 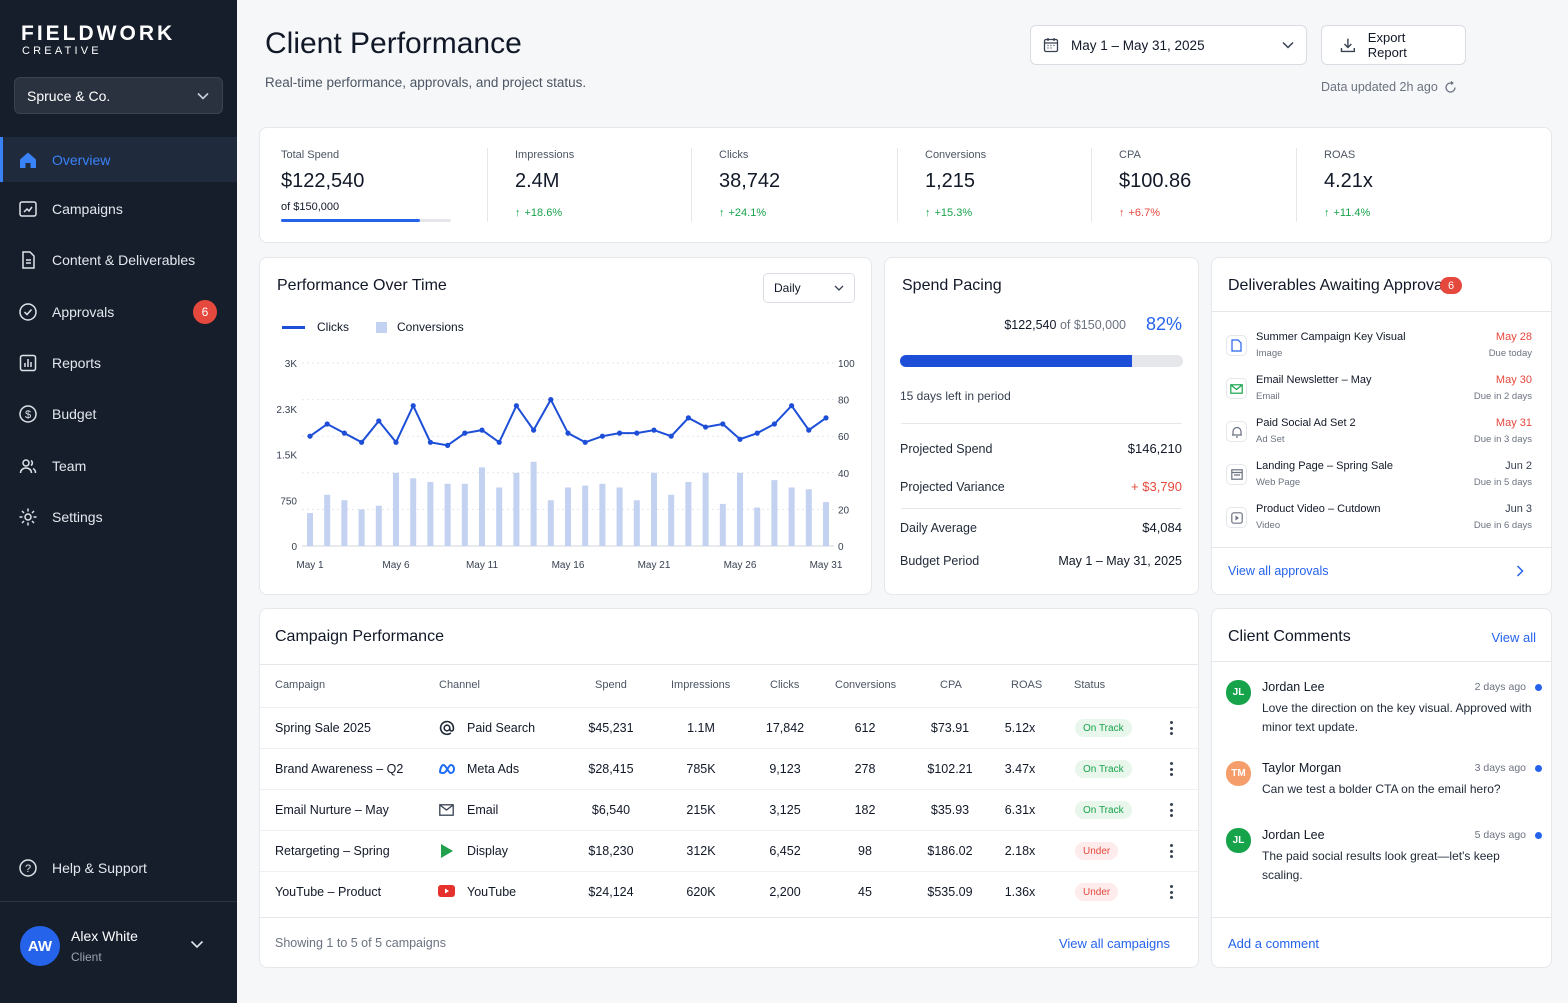 What do you see at coordinates (1451, 285) in the screenshot?
I see `deliverables-count-badge: 6` at bounding box center [1451, 285].